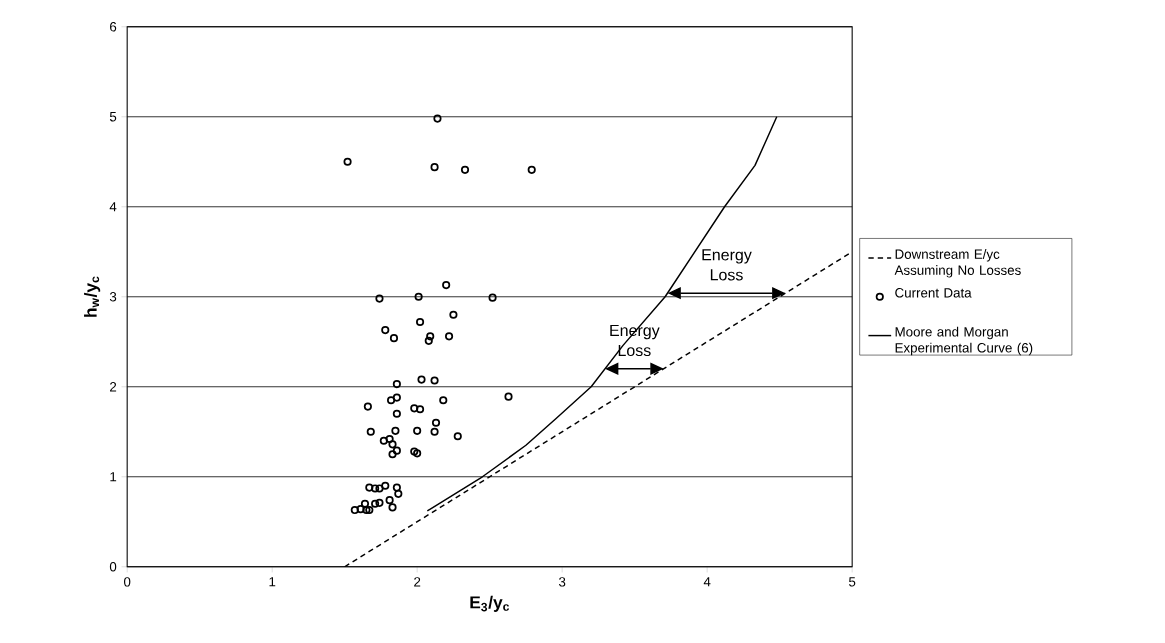  What do you see at coordinates (113, 297) in the screenshot?
I see `y-tick-label: 3` at bounding box center [113, 297].